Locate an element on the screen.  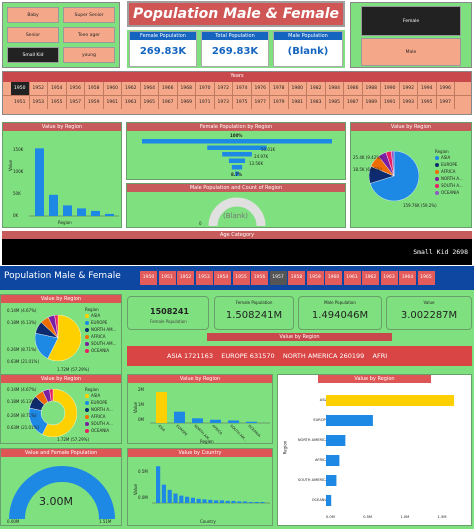
year-button-1984: 1984 is located at coordinates (335, 88).